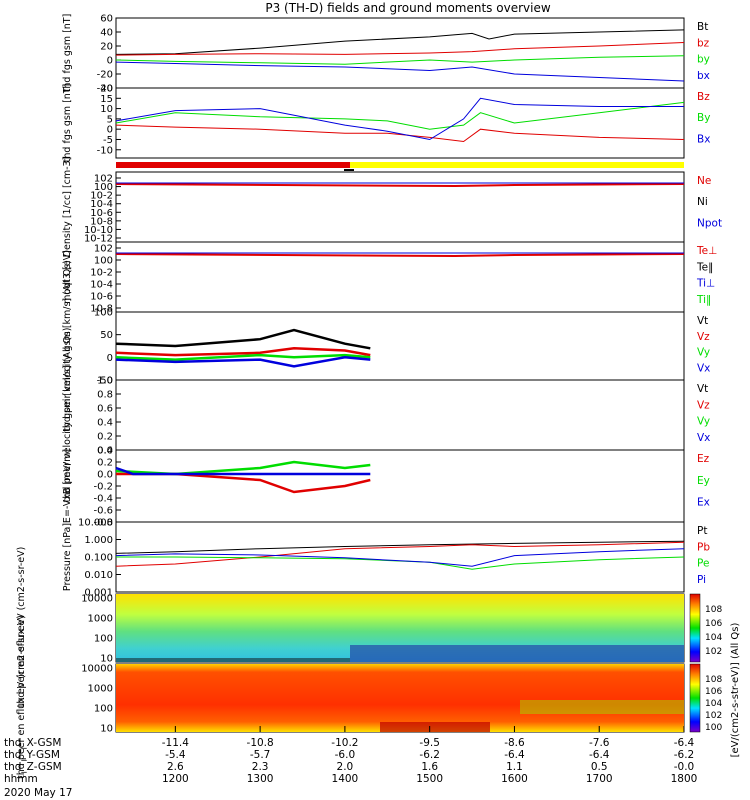  Describe the element at coordinates (704, 181) in the screenshot. I see `legend-Ne: Ne` at that location.